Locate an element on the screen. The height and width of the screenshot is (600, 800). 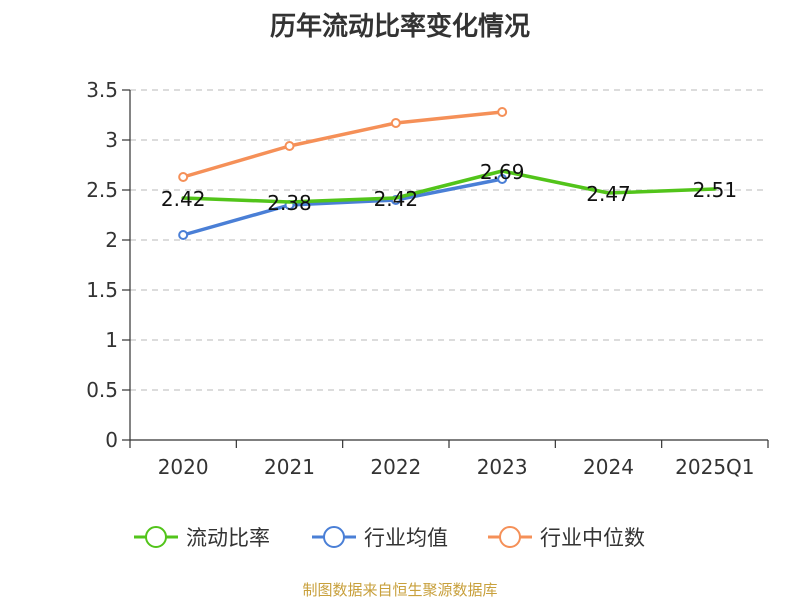
x-tick-label: 2024 is located at coordinates (608, 467).